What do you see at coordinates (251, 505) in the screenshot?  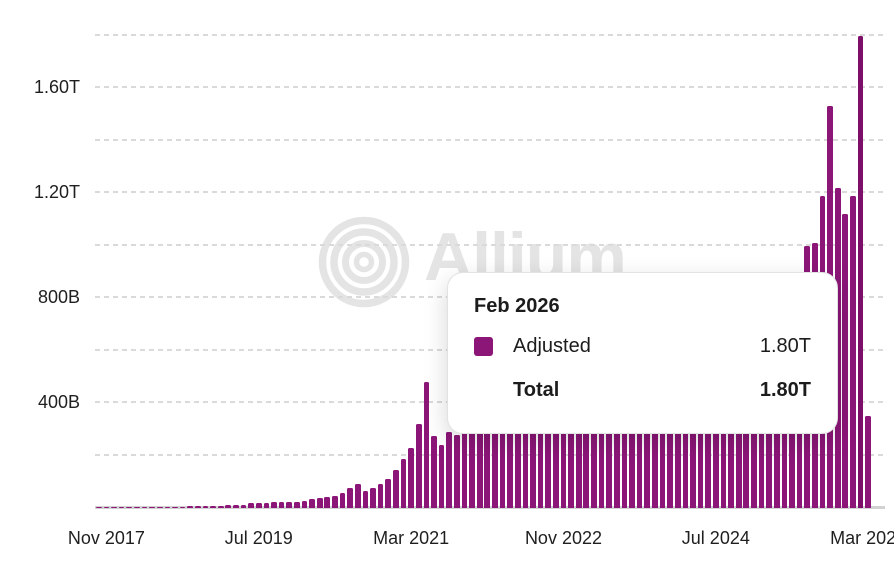 I see `bar-jun-2019` at bounding box center [251, 505].